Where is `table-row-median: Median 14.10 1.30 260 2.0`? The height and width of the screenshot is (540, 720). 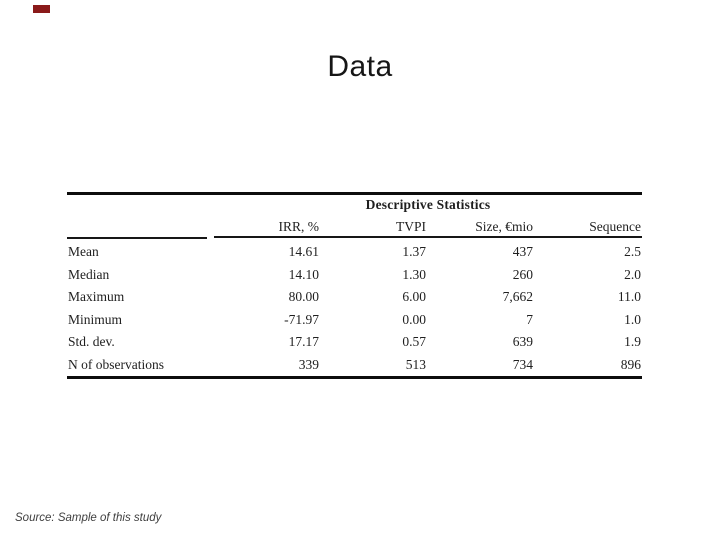 table-row-median: Median 14.10 1.30 260 2.0 is located at coordinates (354, 275).